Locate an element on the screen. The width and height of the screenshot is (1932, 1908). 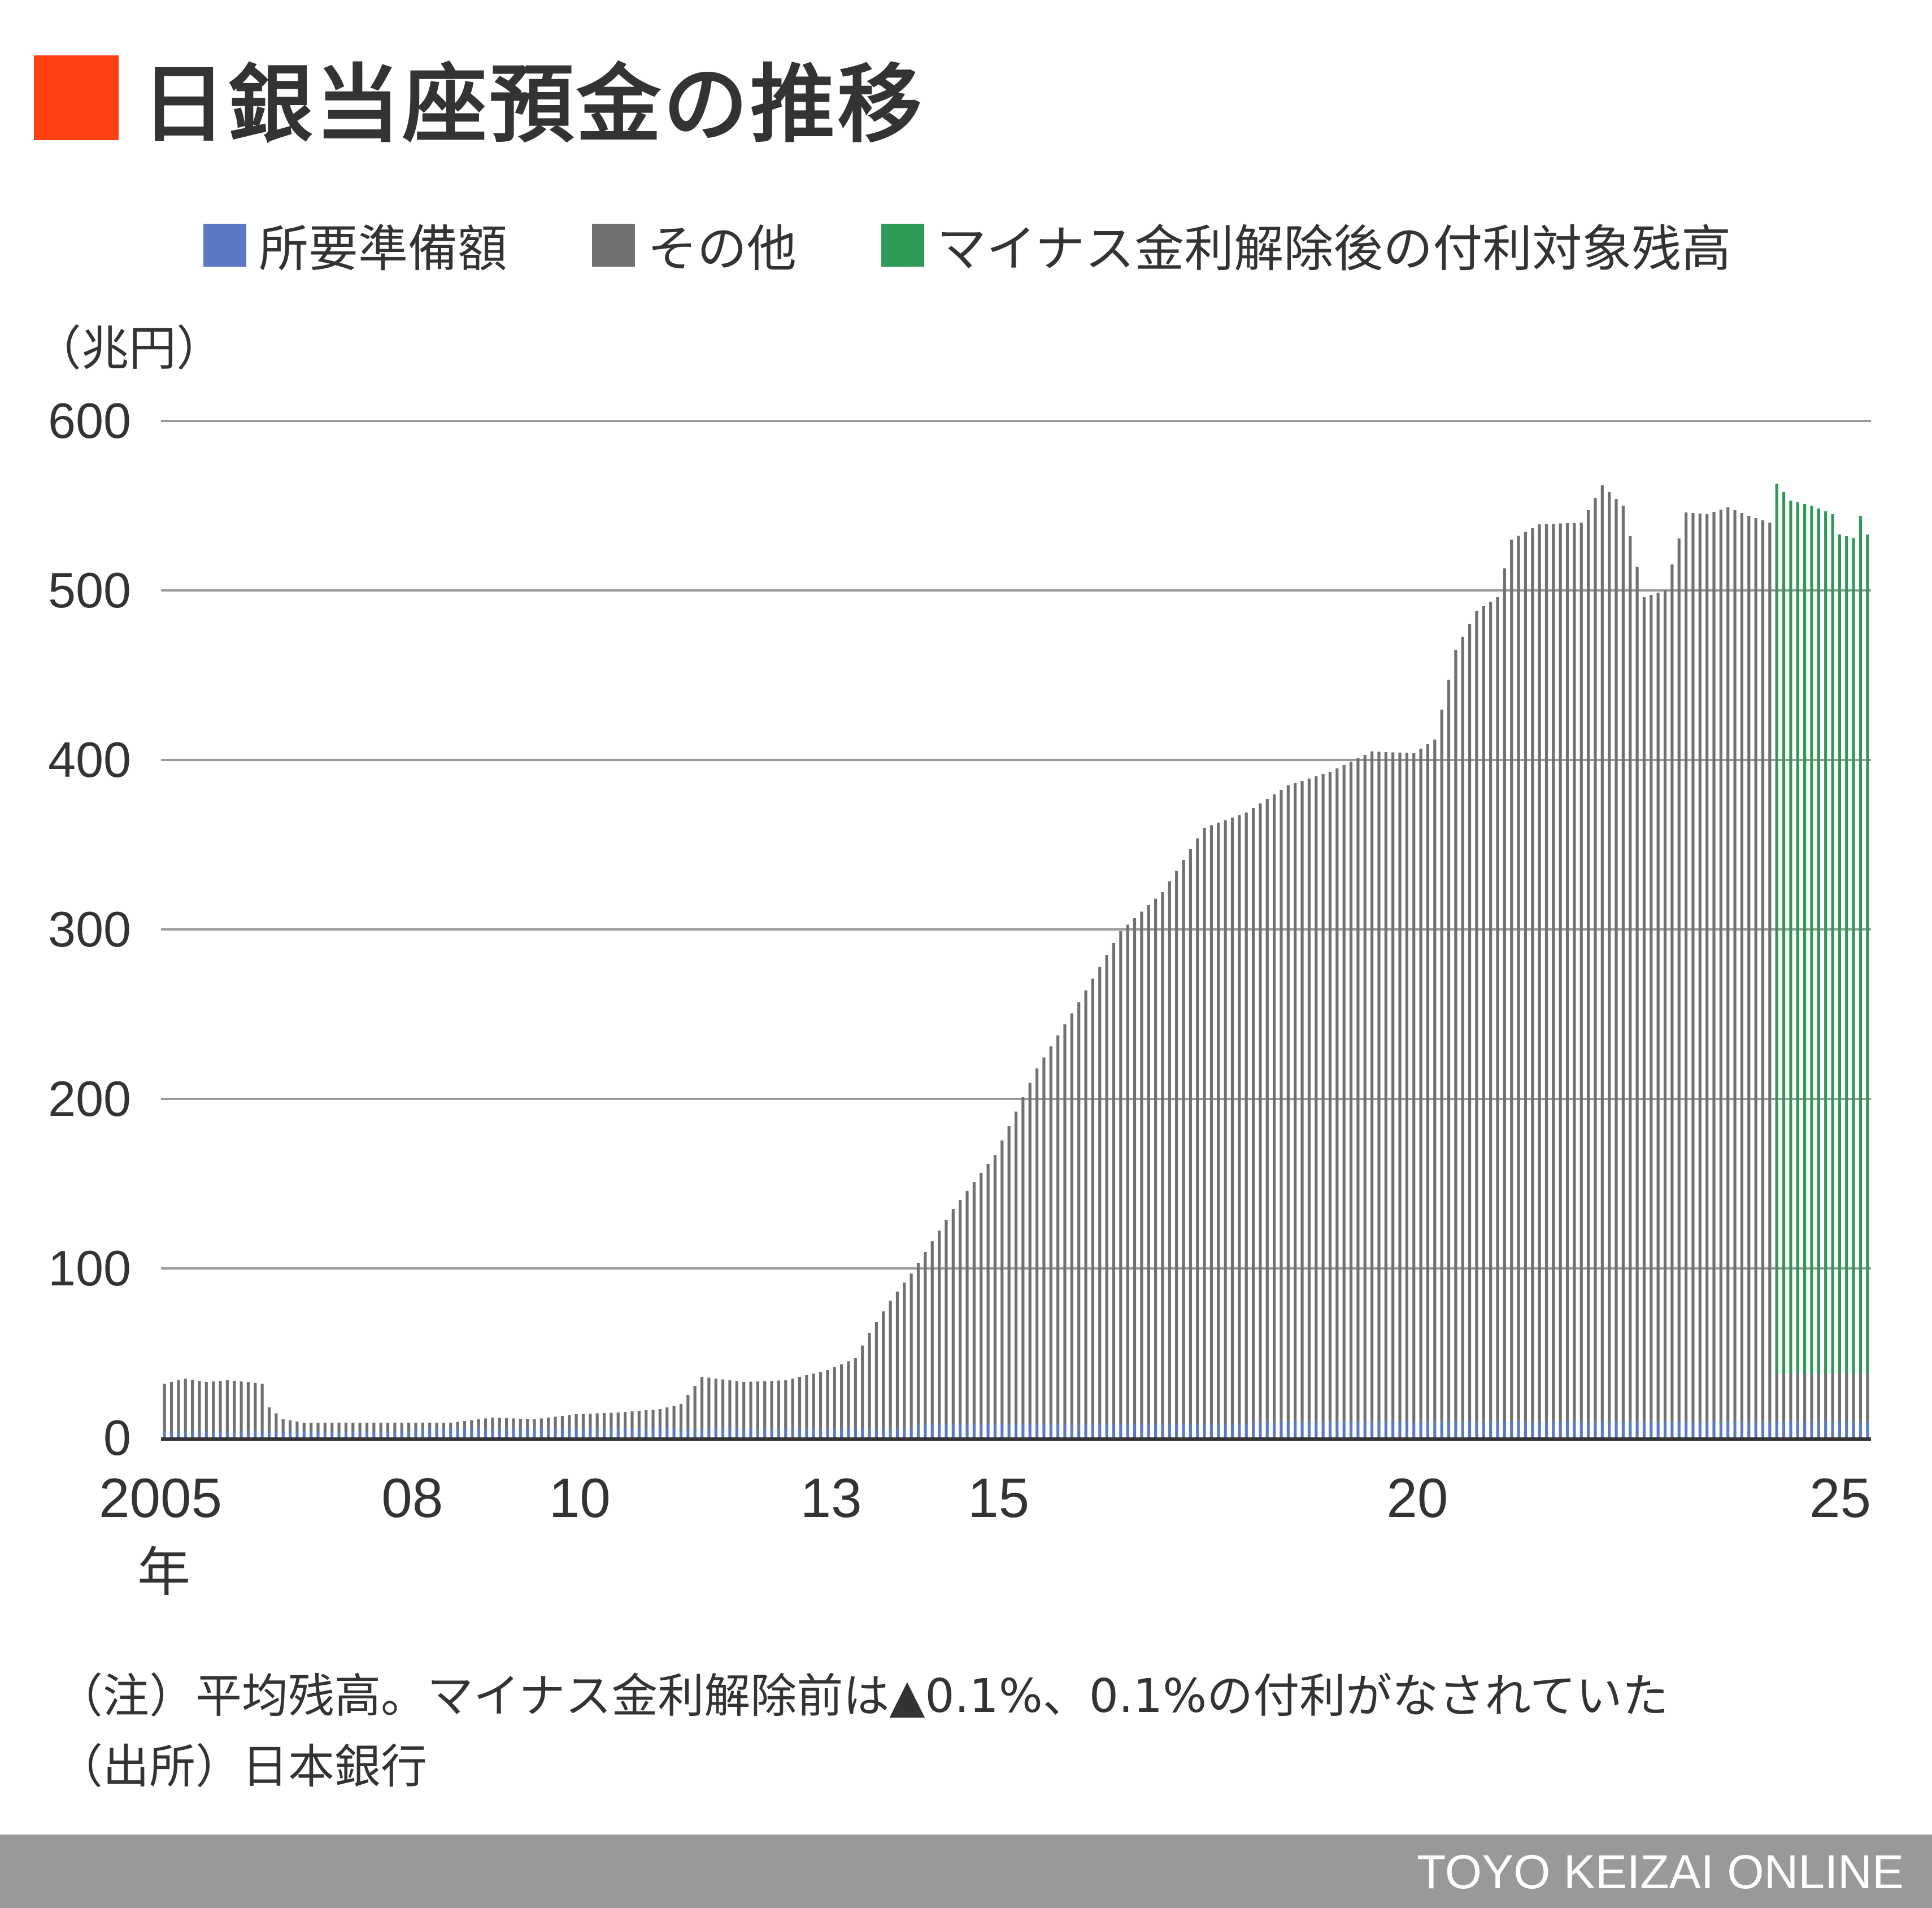
y-tick-label-500: 500 is located at coordinates (89, 590).